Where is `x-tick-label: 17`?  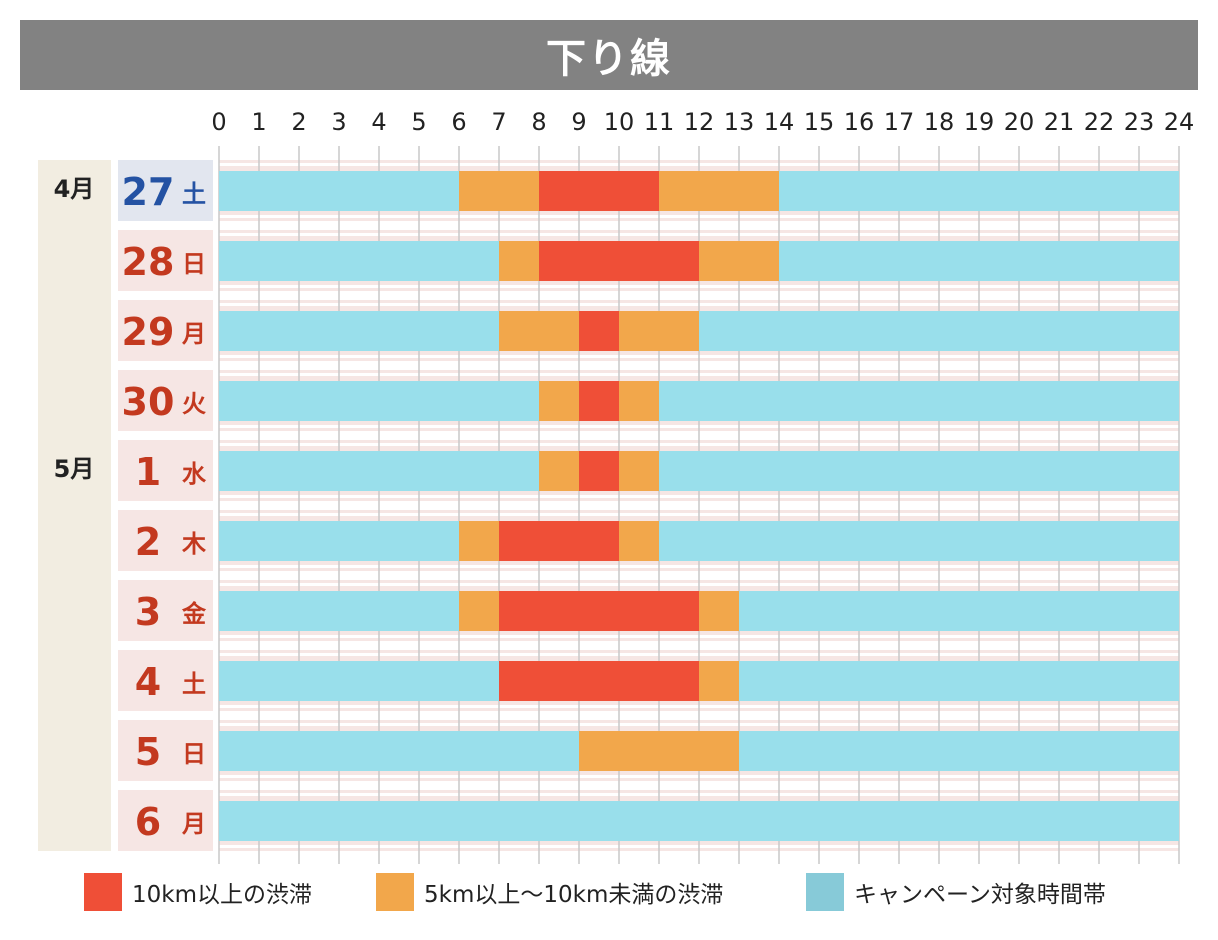
x-tick-label: 17 is located at coordinates (899, 122).